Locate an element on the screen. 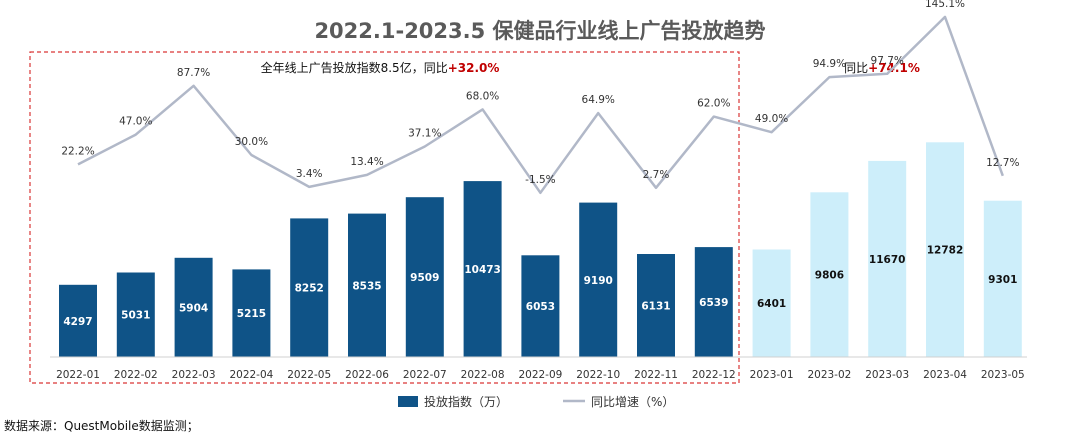 This screenshot has height=444, width=1080. yoy-value-label: 2.7% is located at coordinates (656, 175).